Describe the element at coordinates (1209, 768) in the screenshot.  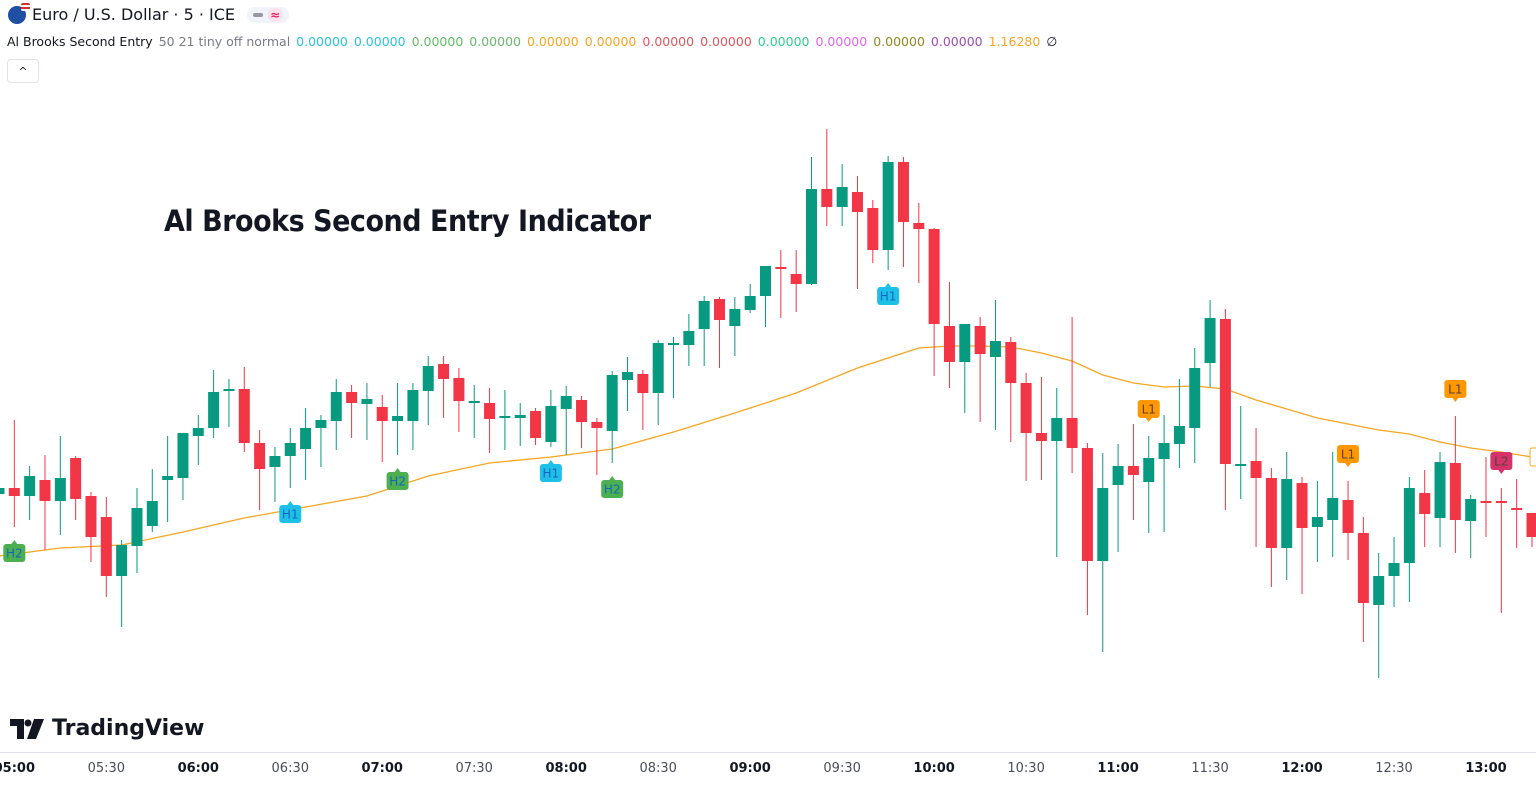
I see `x-tick-label: 11:30` at that location.